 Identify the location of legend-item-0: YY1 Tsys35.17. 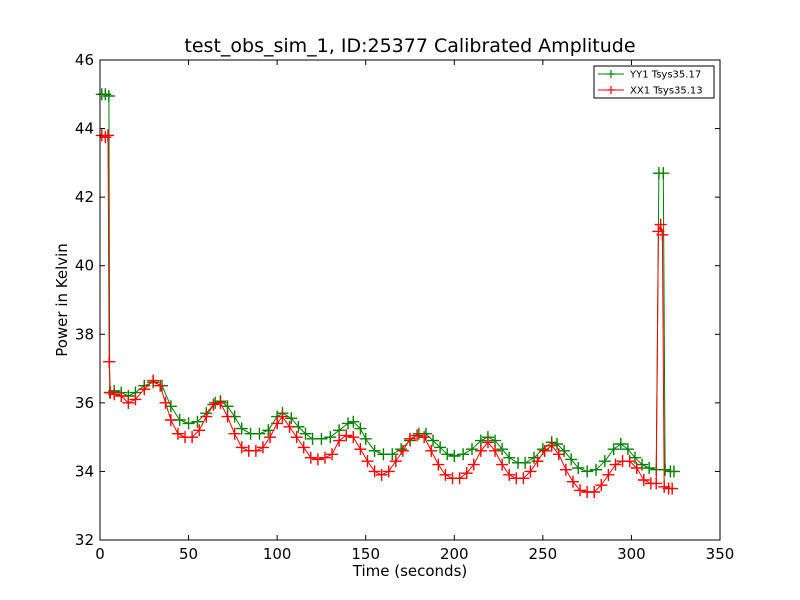
(649, 75).